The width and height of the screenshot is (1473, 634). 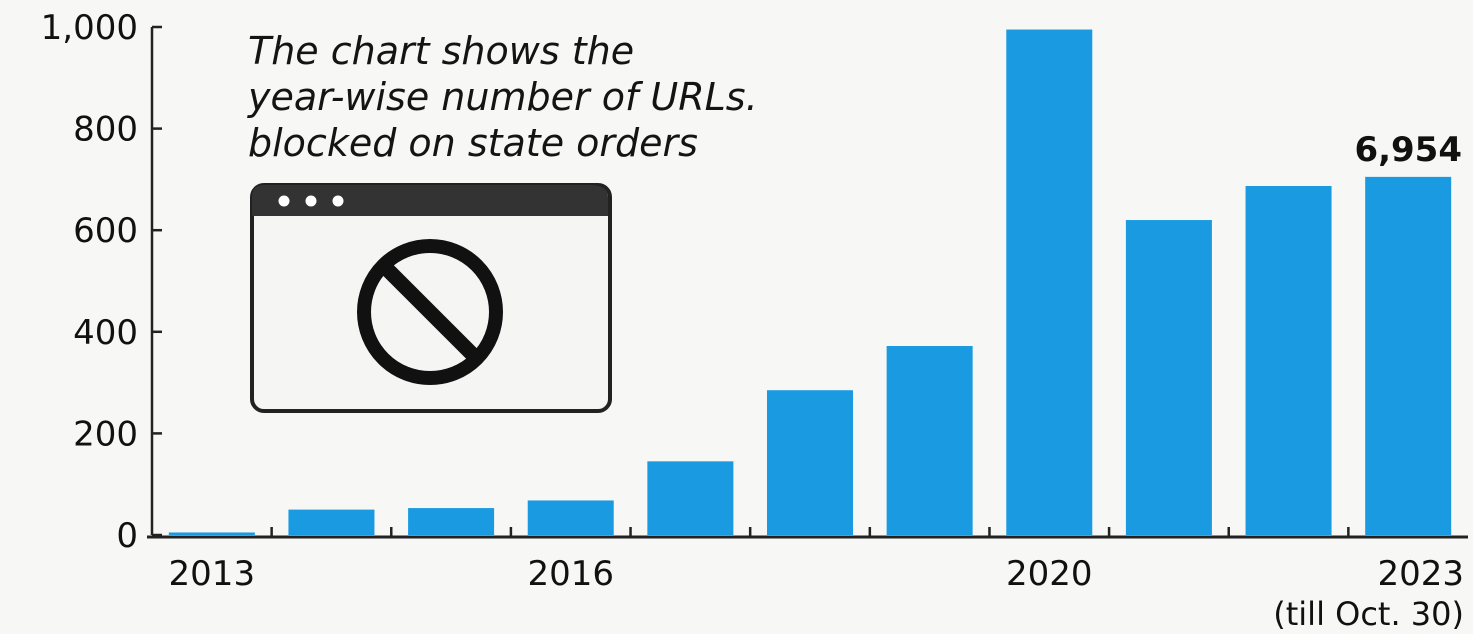 What do you see at coordinates (1408, 150) in the screenshot?
I see `data-label-2023: 6,954` at bounding box center [1408, 150].